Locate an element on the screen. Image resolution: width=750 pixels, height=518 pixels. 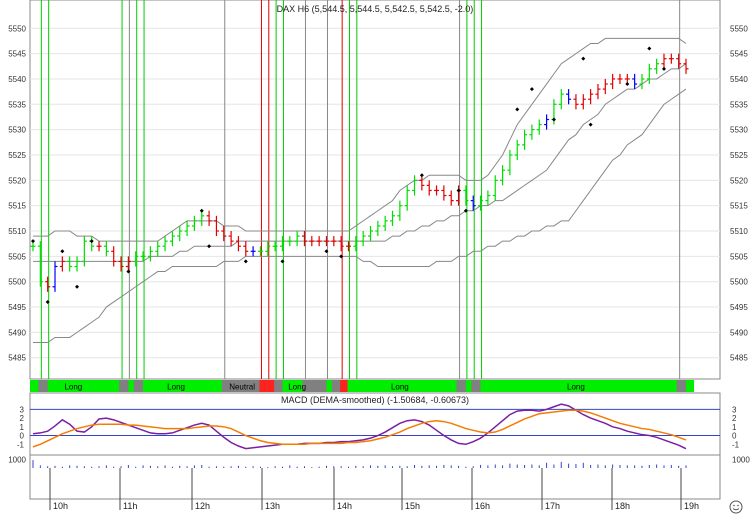
price-y-tick-left: 5540 is located at coordinates (17, 79).